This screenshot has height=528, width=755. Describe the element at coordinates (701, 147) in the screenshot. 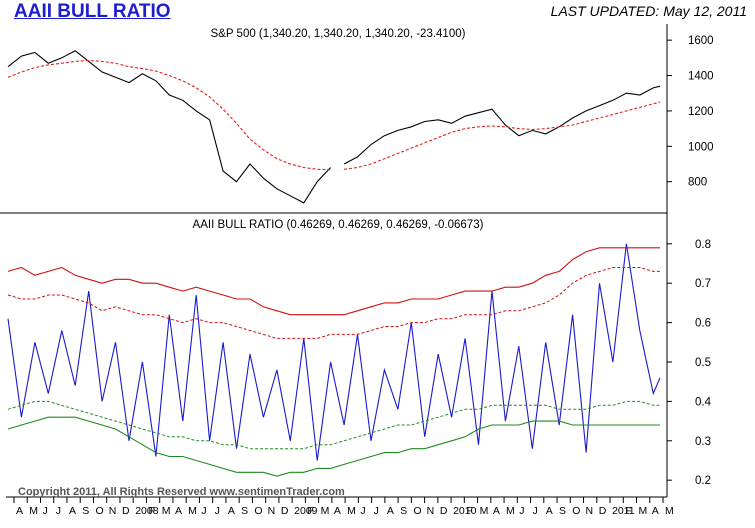

I see `sp500-y-tick-label: 1000` at that location.